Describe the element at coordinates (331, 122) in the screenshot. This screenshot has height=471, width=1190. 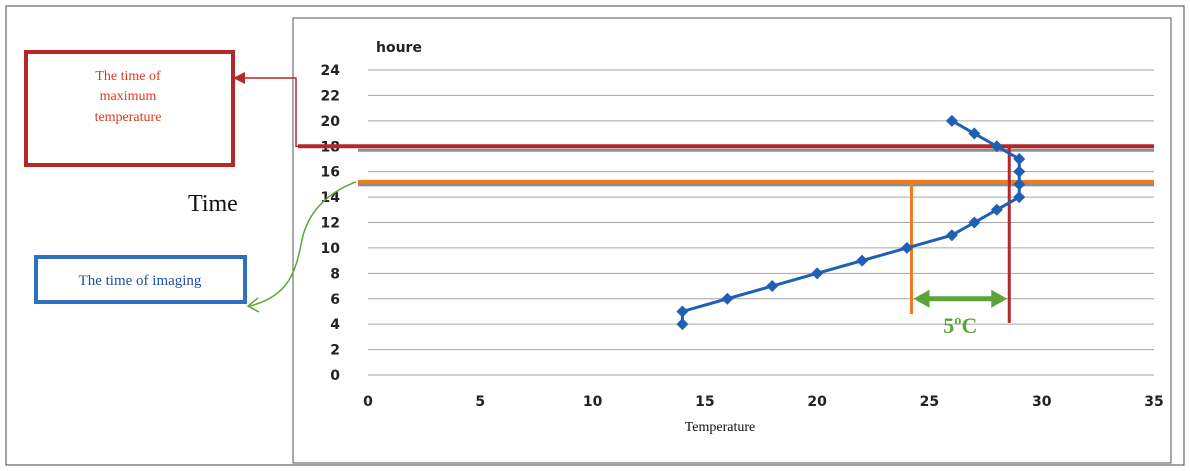
I see `y-tick-20: 20` at that location.